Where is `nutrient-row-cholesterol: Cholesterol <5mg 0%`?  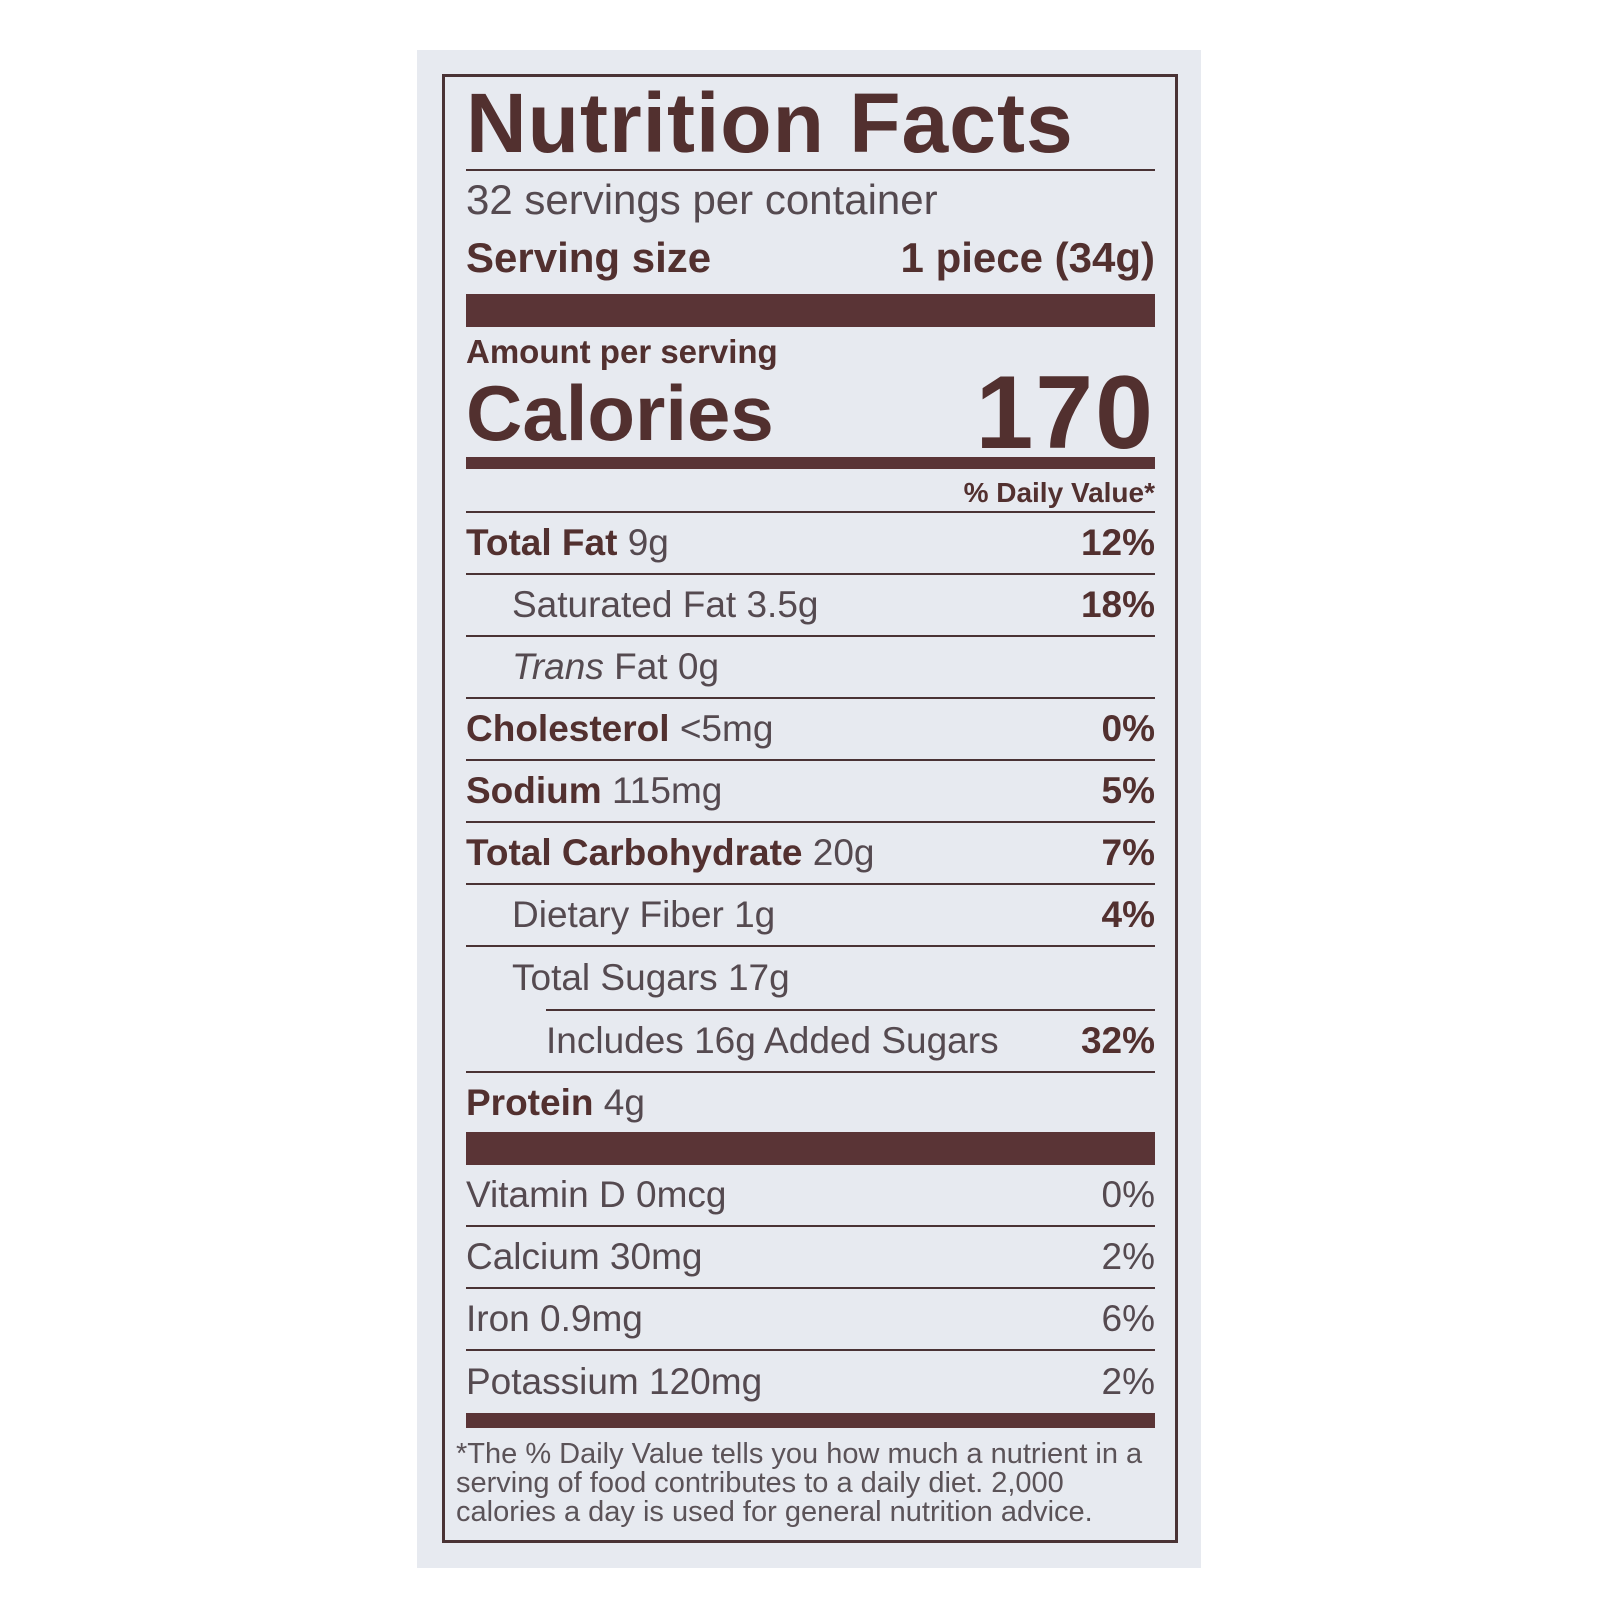
nutrient-row-cholesterol: Cholesterol <5mg 0% is located at coordinates (810, 730).